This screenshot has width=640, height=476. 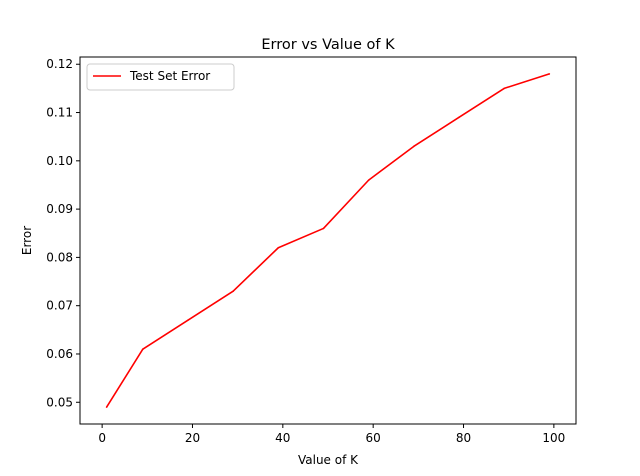 What do you see at coordinates (169, 76) in the screenshot?
I see `legend-label: Test Set Error` at bounding box center [169, 76].